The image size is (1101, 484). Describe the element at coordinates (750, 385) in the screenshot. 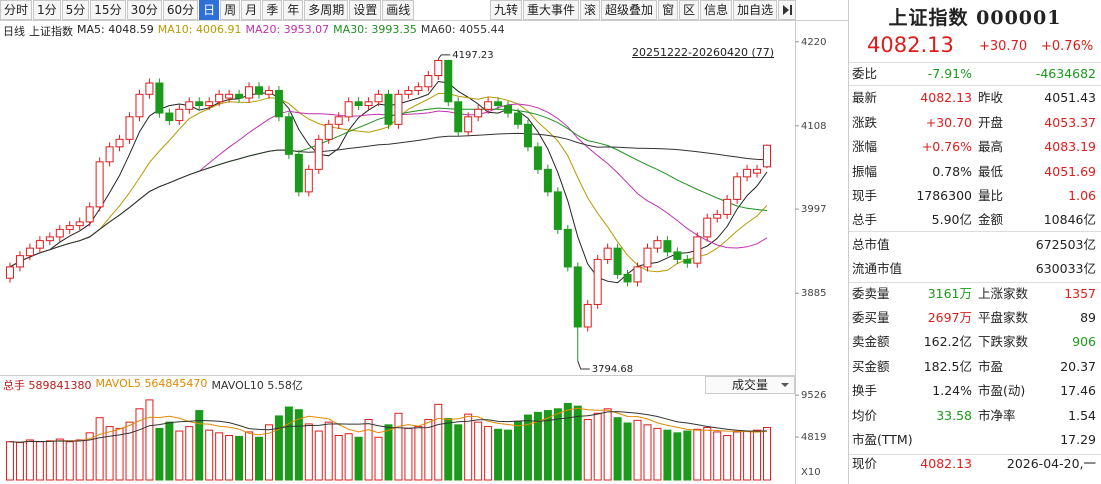

I see `indicator-selector: 成交量` at that location.